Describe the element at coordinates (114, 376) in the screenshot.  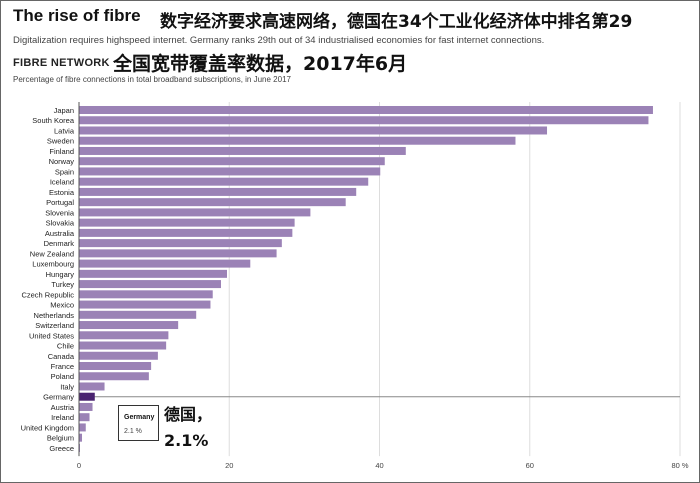
I see `bar-poland` at that location.